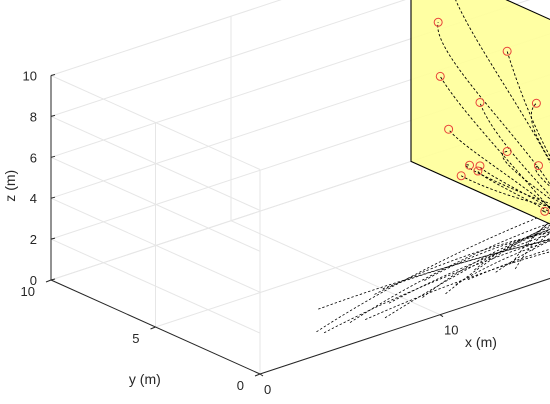  I want to click on z-tick-label: 0, so click(33, 280).